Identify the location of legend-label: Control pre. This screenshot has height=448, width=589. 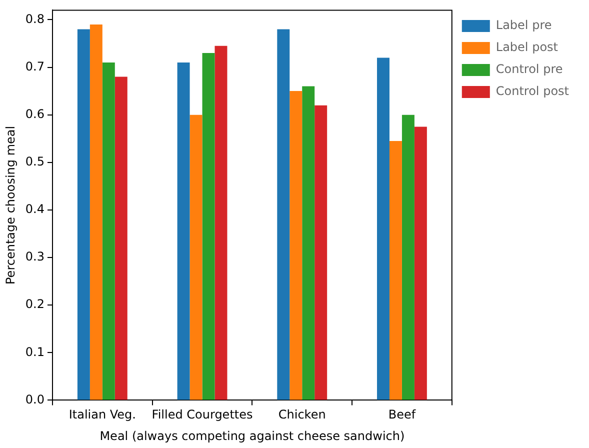
(529, 69).